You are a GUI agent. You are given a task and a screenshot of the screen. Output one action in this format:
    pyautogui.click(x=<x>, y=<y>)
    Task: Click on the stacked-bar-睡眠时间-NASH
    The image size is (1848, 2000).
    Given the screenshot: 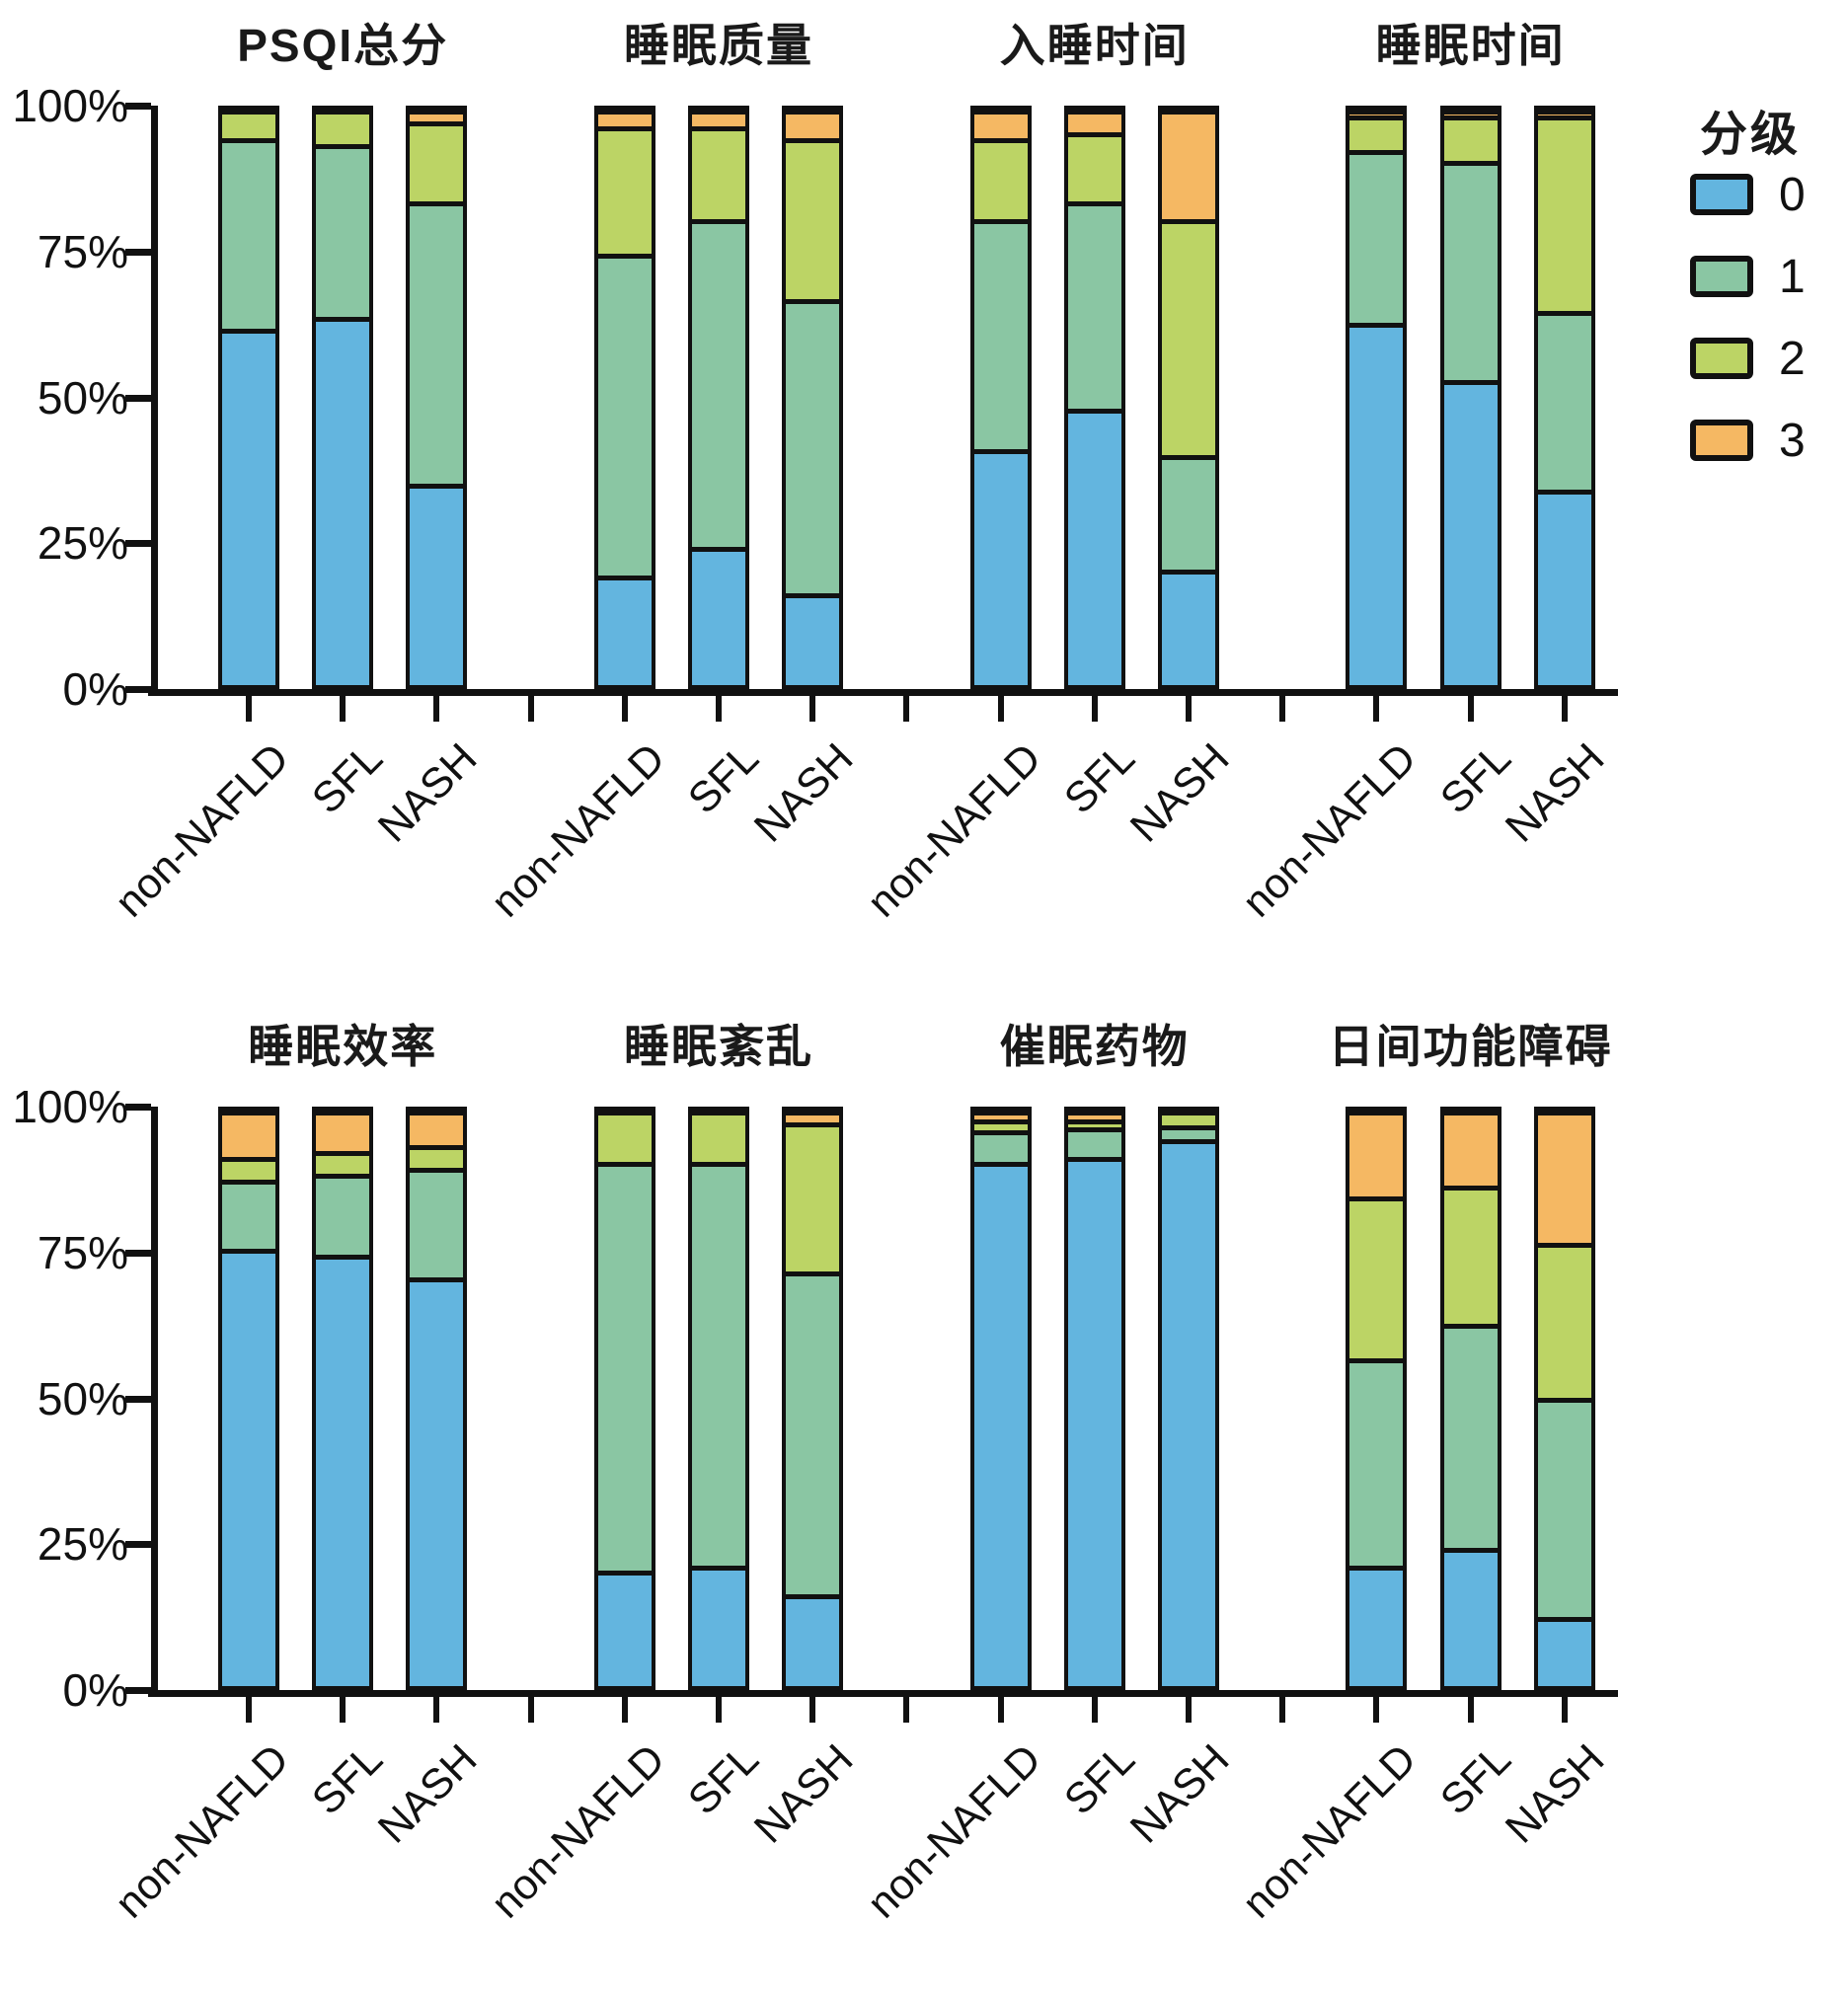 What is the action you would take?
    pyautogui.click(x=1564, y=397)
    